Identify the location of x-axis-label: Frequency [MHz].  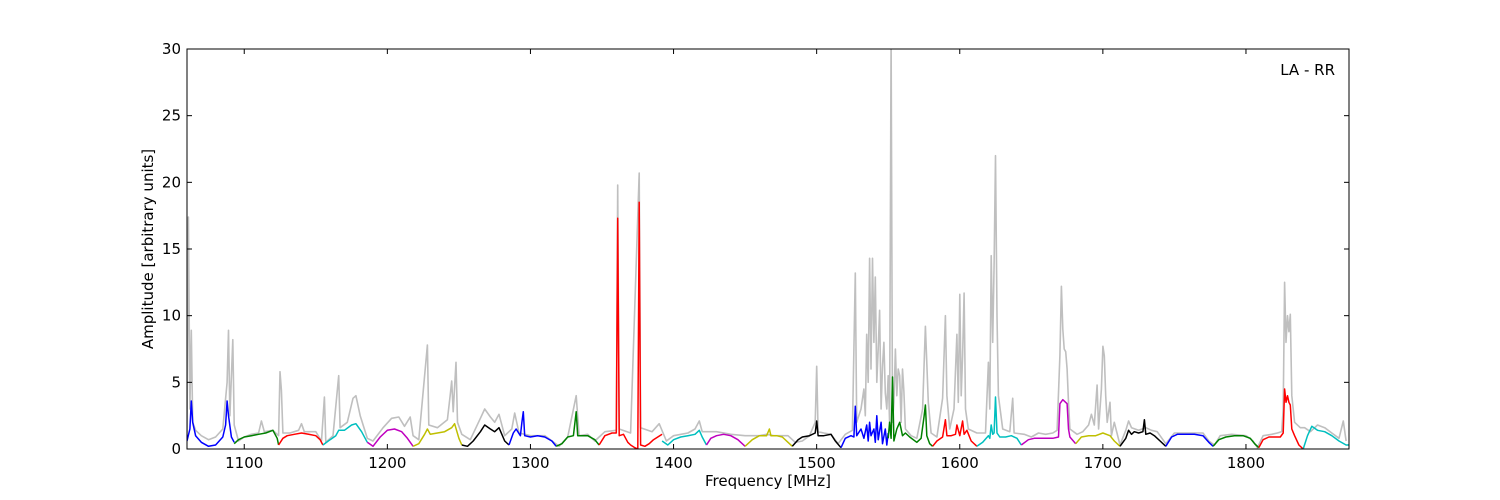
(768, 481).